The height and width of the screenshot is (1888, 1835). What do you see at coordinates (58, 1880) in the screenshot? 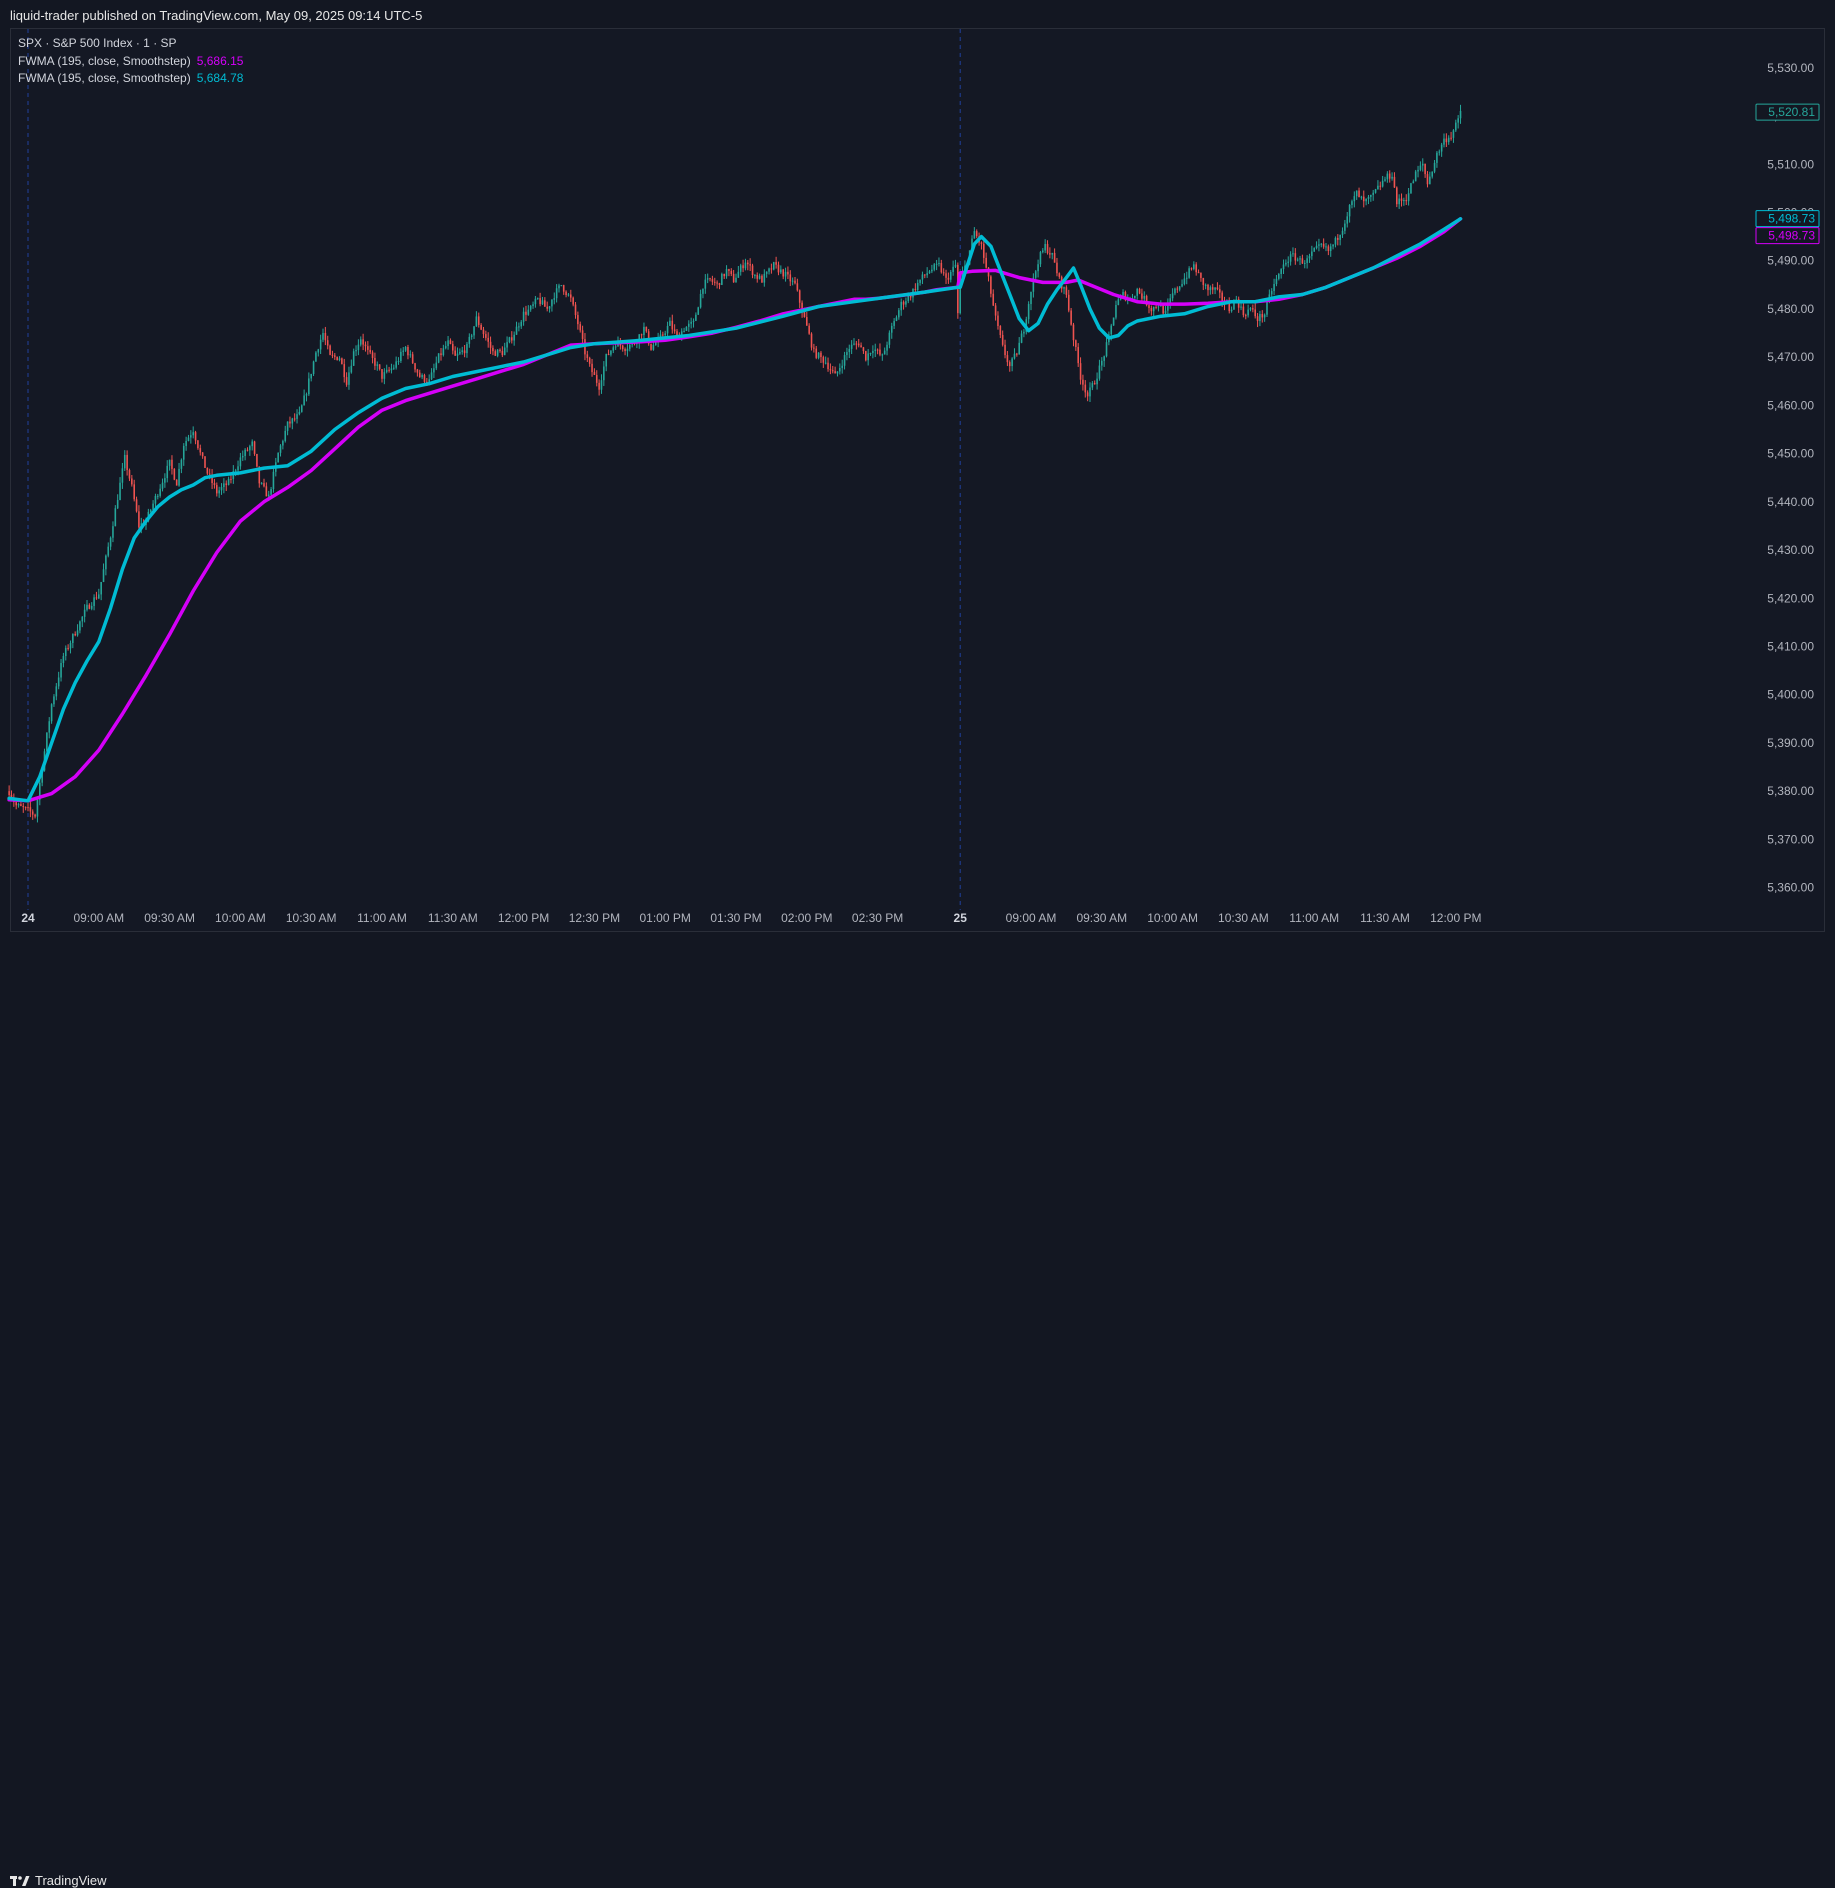
I see `tradingview-logo: TradingView` at bounding box center [58, 1880].